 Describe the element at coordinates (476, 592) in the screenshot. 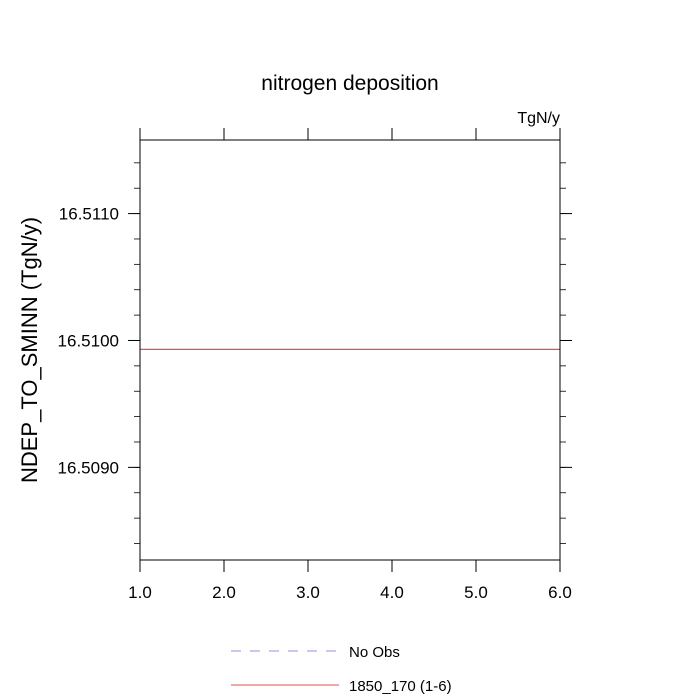

I see `x-tick-label: 5.0` at that location.